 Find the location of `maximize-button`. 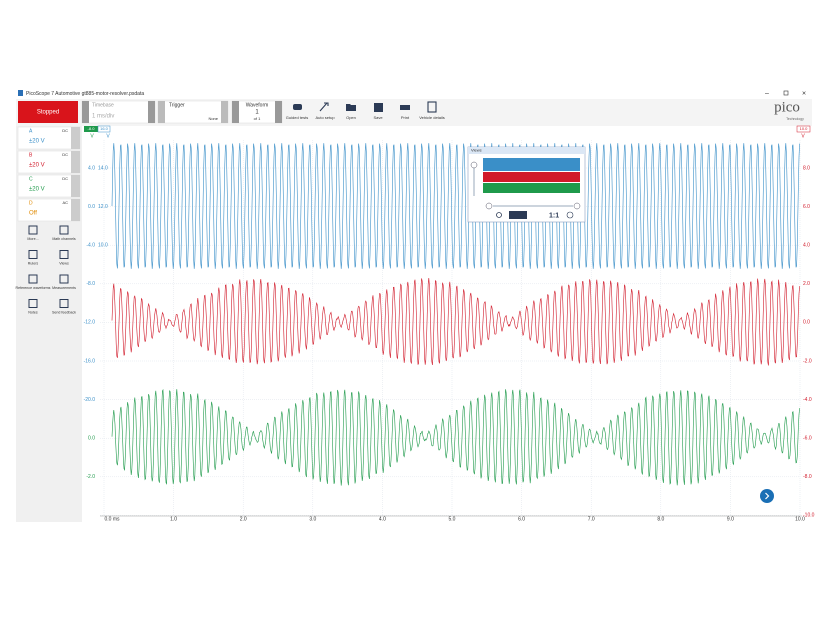

maximize-button is located at coordinates (786, 93).